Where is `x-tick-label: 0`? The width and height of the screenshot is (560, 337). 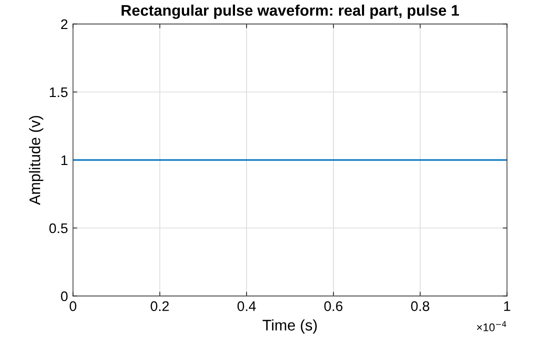 x-tick-label: 0 is located at coordinates (73, 306).